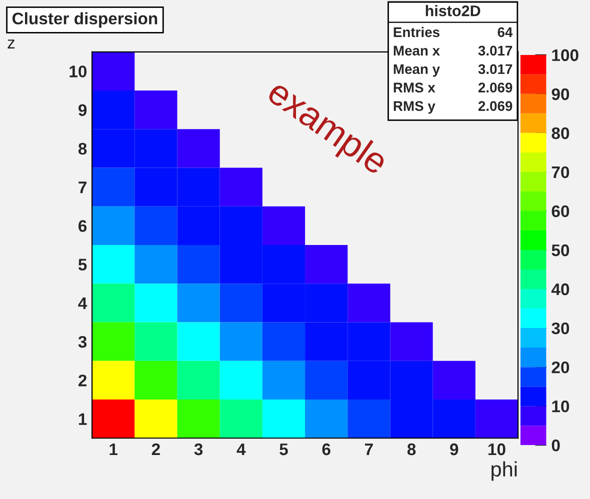 This screenshot has width=590, height=499. What do you see at coordinates (82, 380) in the screenshot?
I see `y-tick-label: 2` at bounding box center [82, 380].